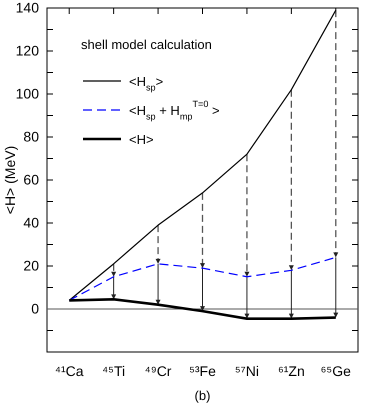  I want to click on annotation: shell model calculation, so click(146, 44).